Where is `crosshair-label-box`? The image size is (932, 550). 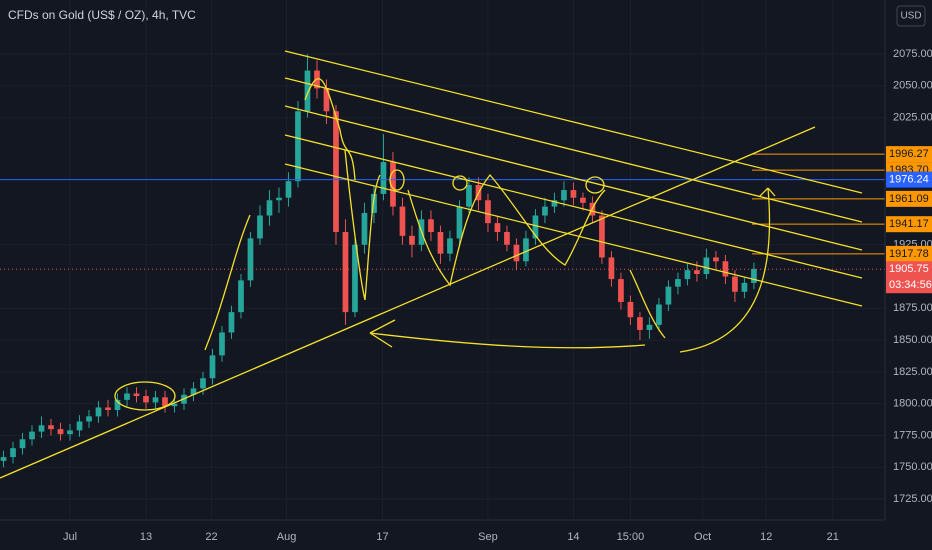 crosshair-label-box is located at coordinates (909, 179).